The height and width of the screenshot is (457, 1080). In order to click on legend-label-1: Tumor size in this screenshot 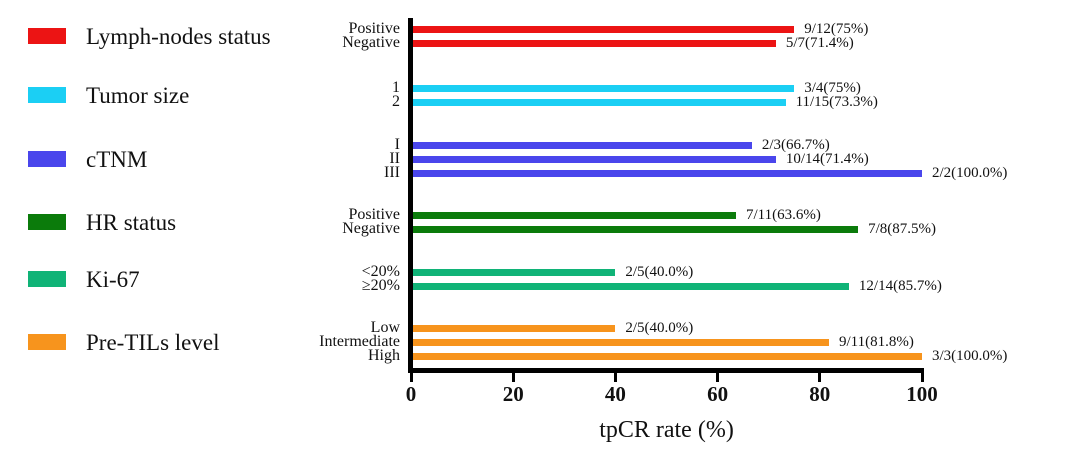, I will do `click(138, 95)`.